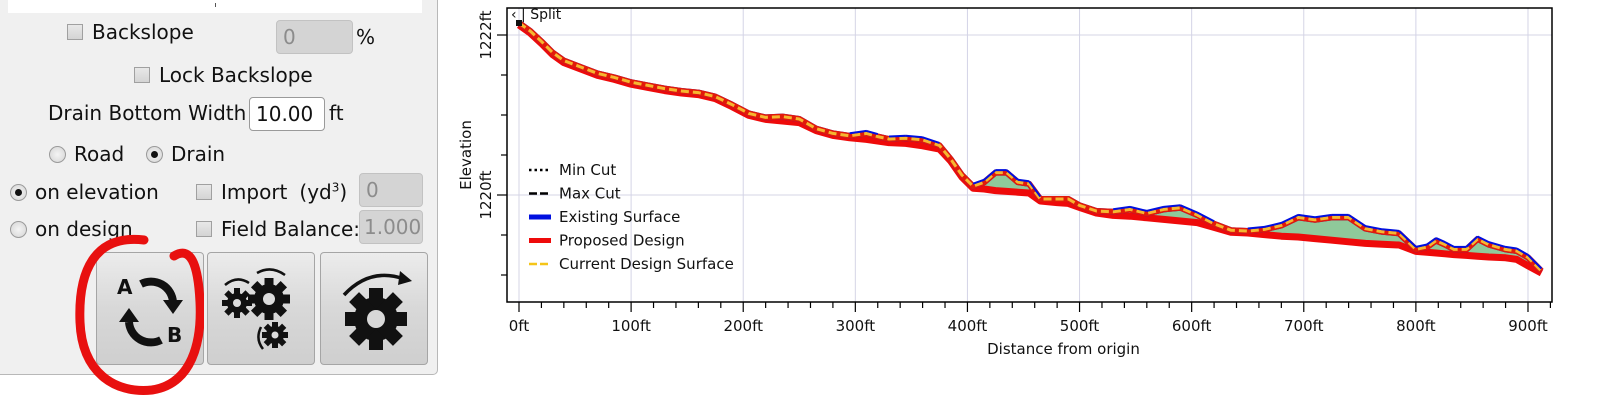 The height and width of the screenshot is (406, 1600). What do you see at coordinates (336, 113) in the screenshot?
I see `drain-bottom-width-unit: ft` at bounding box center [336, 113].